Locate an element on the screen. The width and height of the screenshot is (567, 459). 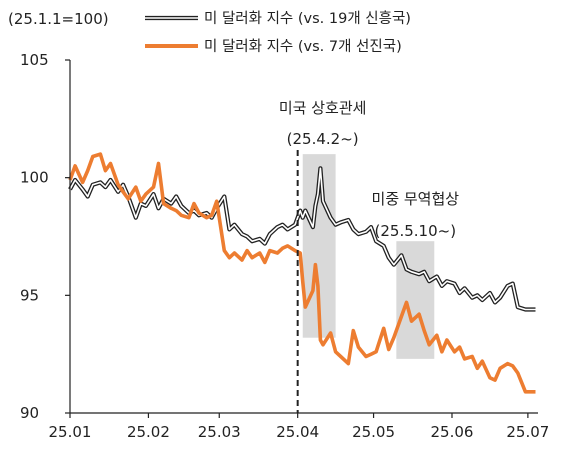
y-tick-label: 100 is located at coordinates (34, 178).